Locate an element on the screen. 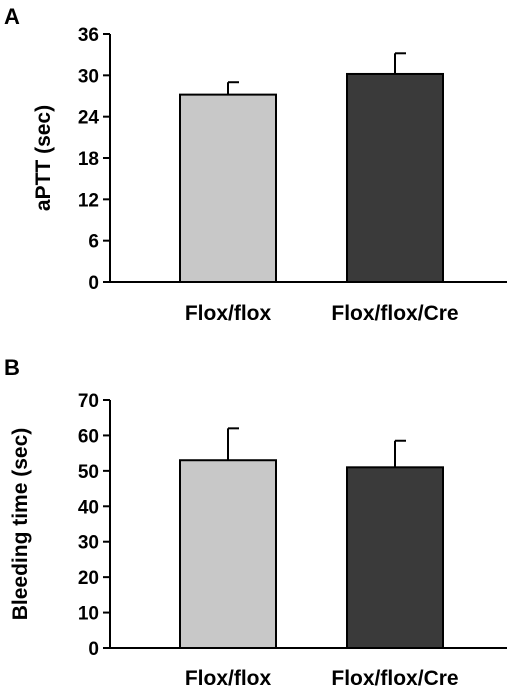  panel-b-y-tick-label: 0 is located at coordinates (93, 649).